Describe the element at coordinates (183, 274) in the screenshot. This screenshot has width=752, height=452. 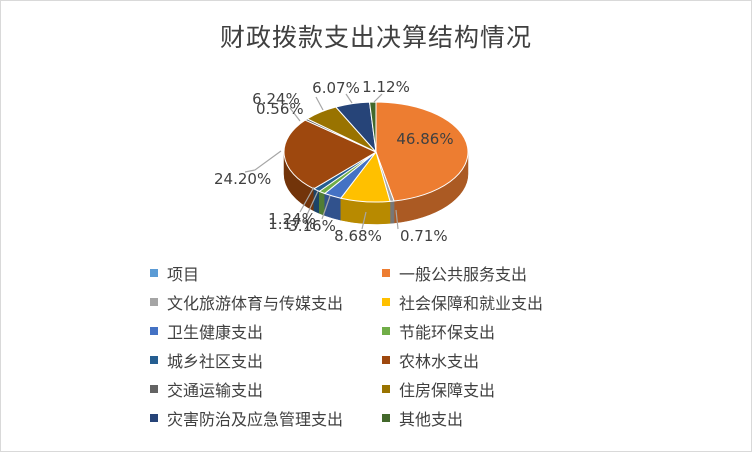
I see `legend-label: 项目` at that location.